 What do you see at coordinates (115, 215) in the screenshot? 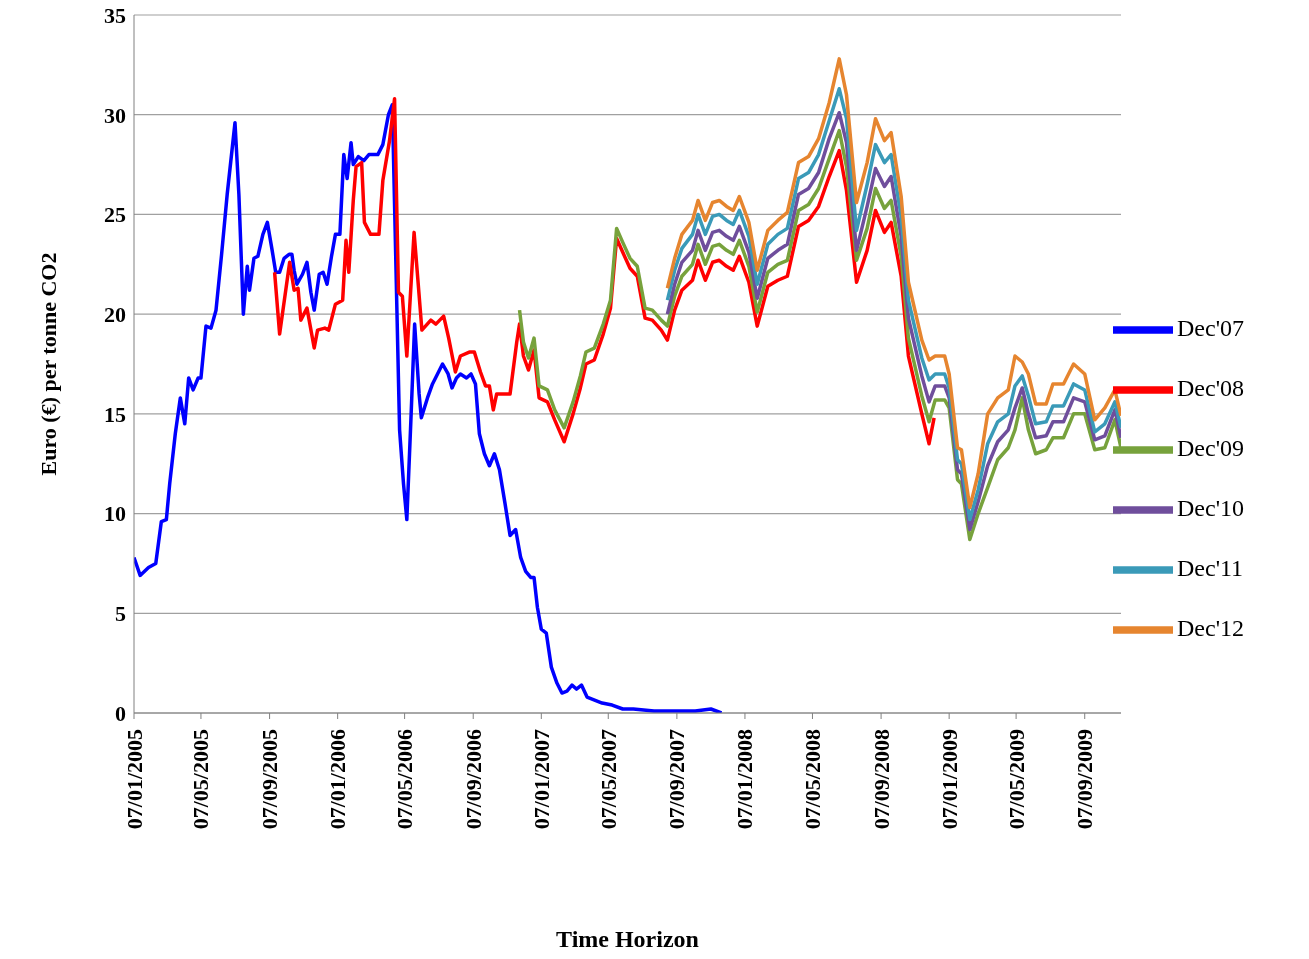
I see `y-tick-label: 25` at bounding box center [115, 215].